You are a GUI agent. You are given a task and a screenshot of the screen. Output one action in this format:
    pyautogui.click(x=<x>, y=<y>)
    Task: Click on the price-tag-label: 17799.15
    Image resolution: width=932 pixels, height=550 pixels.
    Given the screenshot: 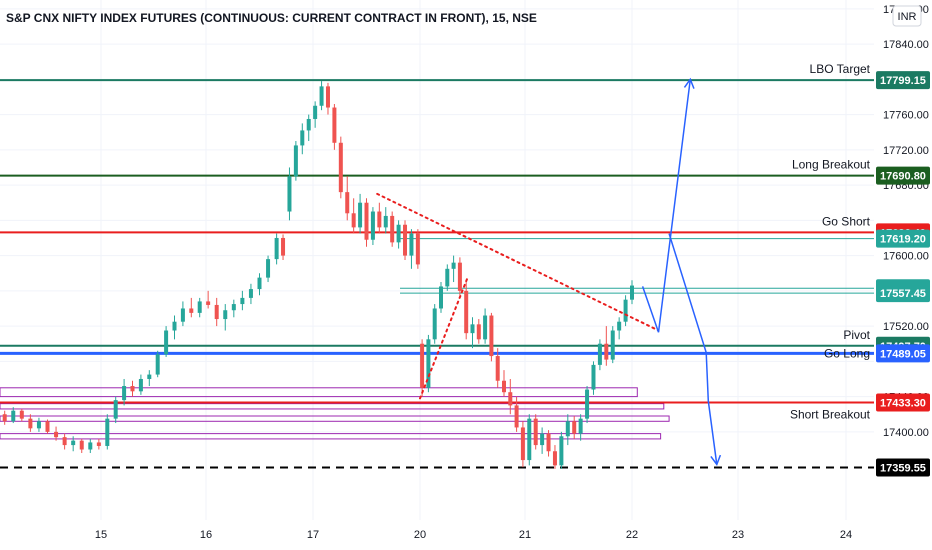 What is the action you would take?
    pyautogui.click(x=903, y=81)
    